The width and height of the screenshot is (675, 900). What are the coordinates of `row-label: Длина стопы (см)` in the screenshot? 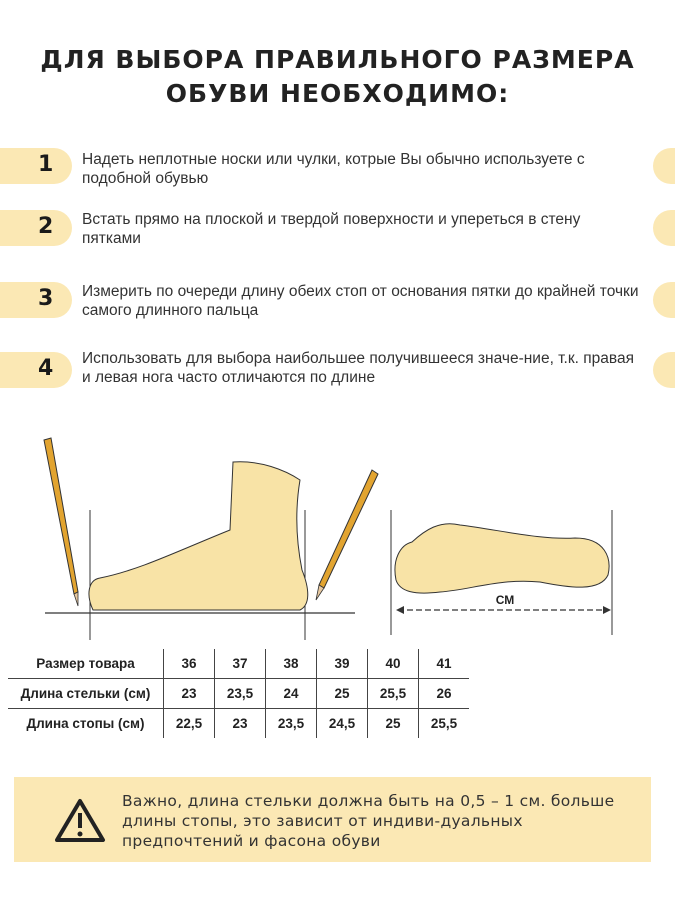 It's located at (86, 723).